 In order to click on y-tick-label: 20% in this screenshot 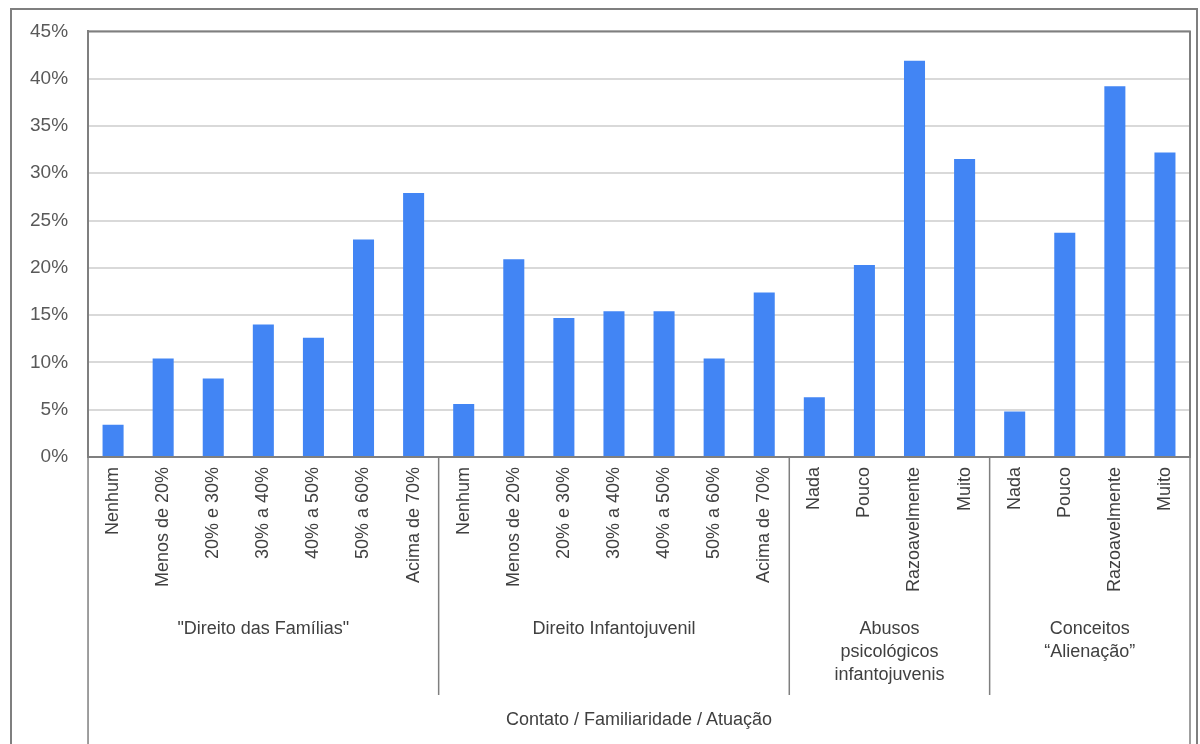, I will do `click(49, 267)`.